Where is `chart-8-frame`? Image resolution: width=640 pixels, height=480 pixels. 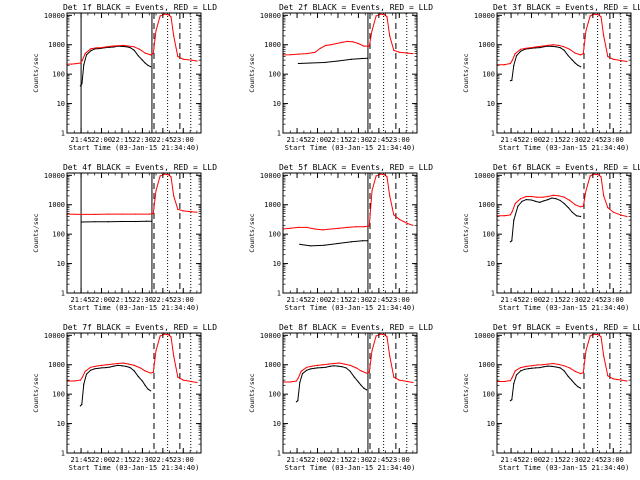
chart-8-frame is located at coordinates (350, 393).